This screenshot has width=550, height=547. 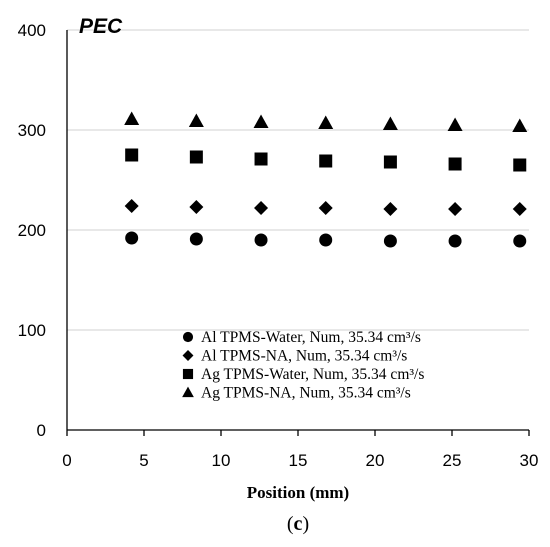 What do you see at coordinates (452, 460) in the screenshot?
I see `x-tick-label: 25` at bounding box center [452, 460].